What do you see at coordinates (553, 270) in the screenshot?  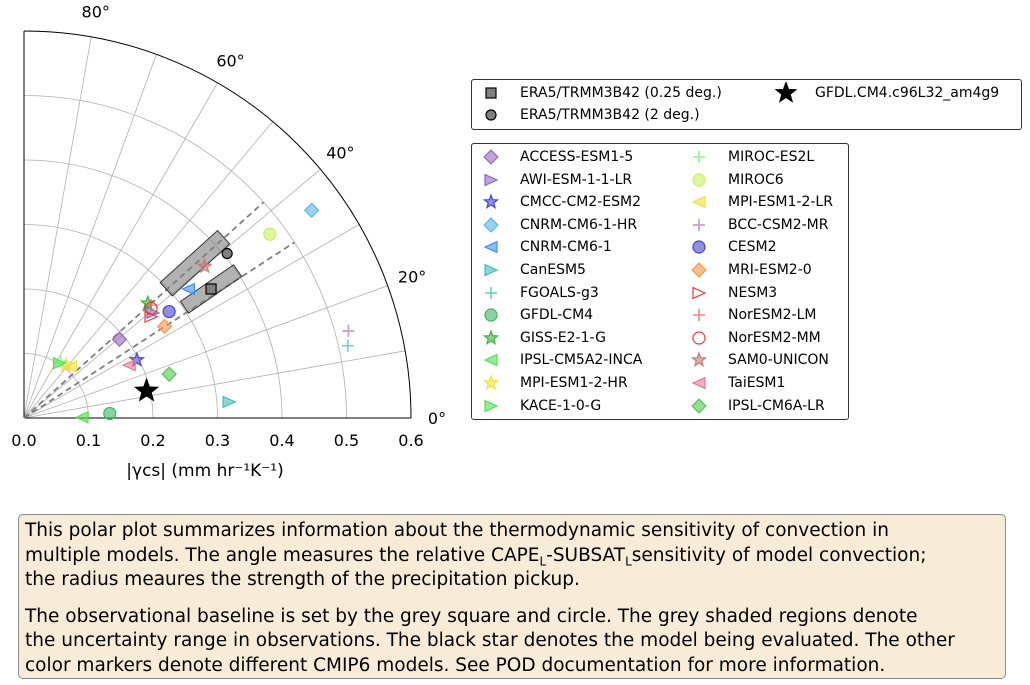 I see `legend-label: CanESM5` at bounding box center [553, 270].